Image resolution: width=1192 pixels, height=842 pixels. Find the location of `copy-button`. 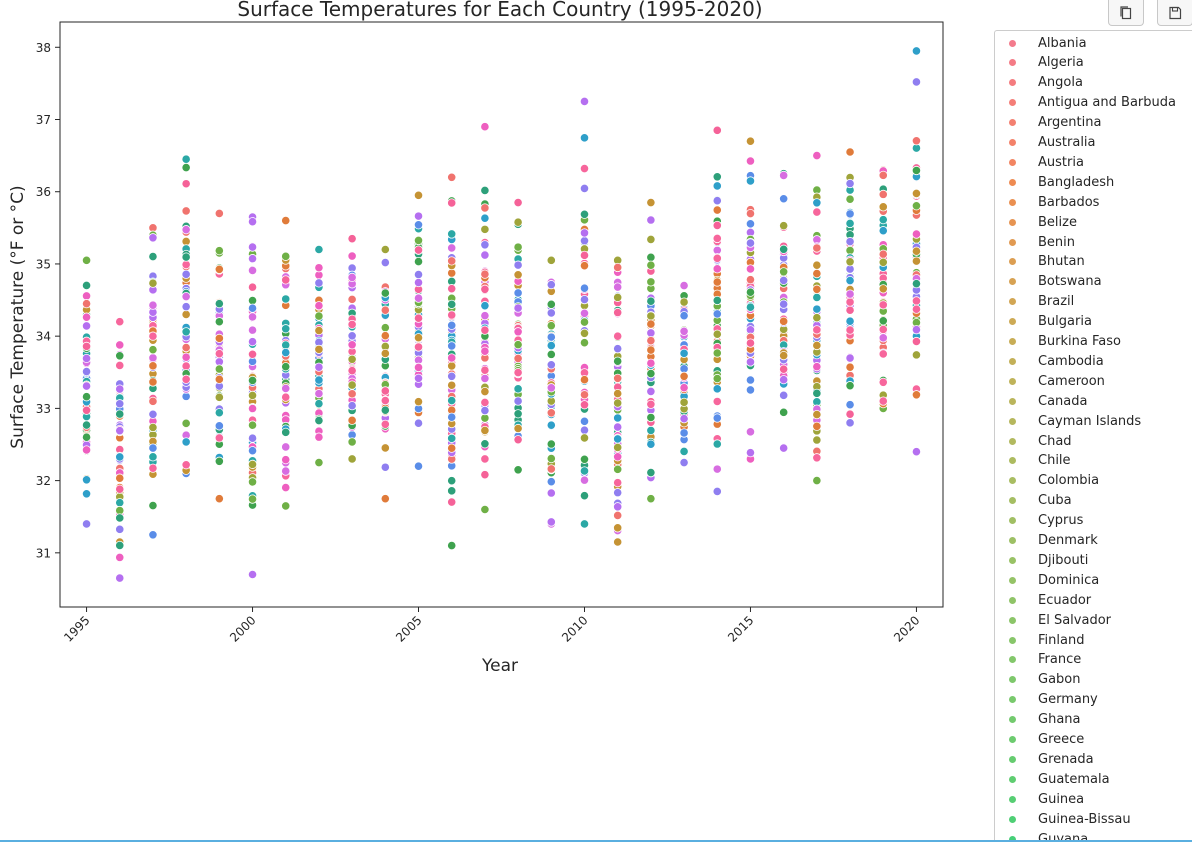

copy-button is located at coordinates (1126, 13).